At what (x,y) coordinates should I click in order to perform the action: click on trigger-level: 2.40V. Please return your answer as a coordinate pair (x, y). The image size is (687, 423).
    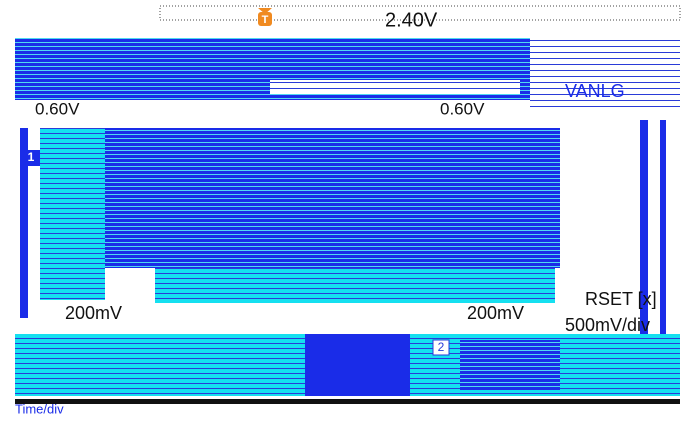
    Looking at the image, I should click on (411, 20).